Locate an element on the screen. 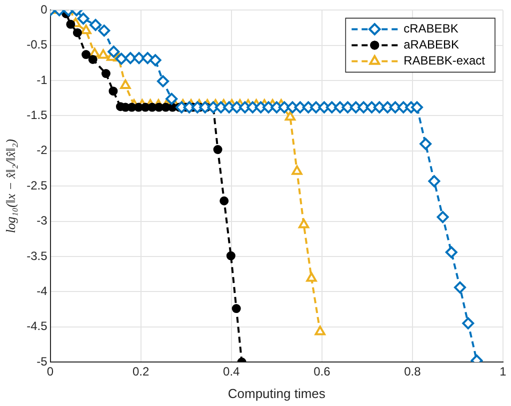 This screenshot has height=406, width=511. x-axis-title: Computing times is located at coordinates (277, 393).